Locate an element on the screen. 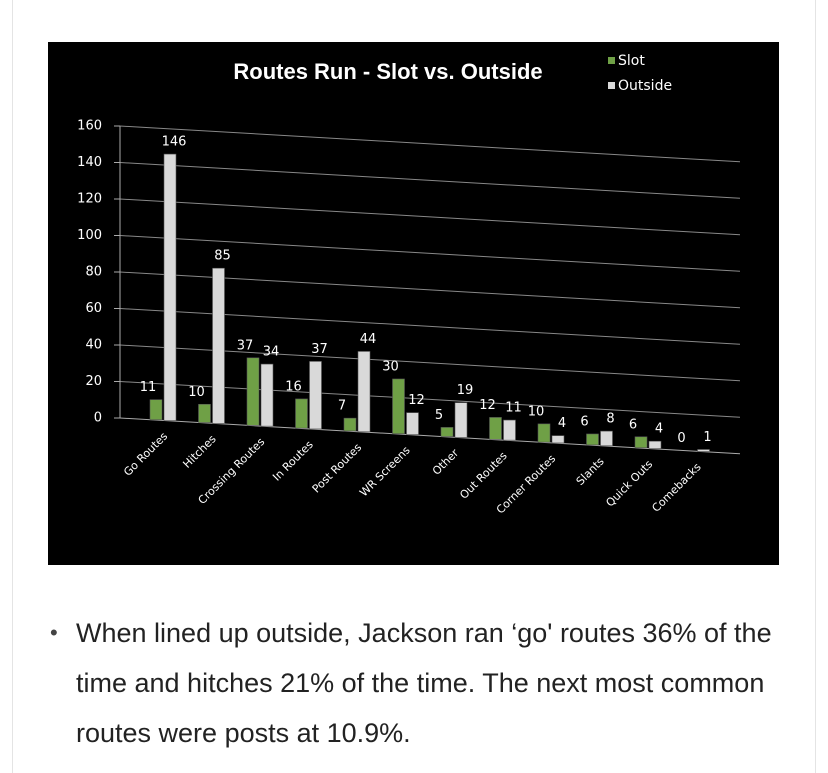 This screenshot has width=828, height=773. y-tick-label: 80 is located at coordinates (93, 272).